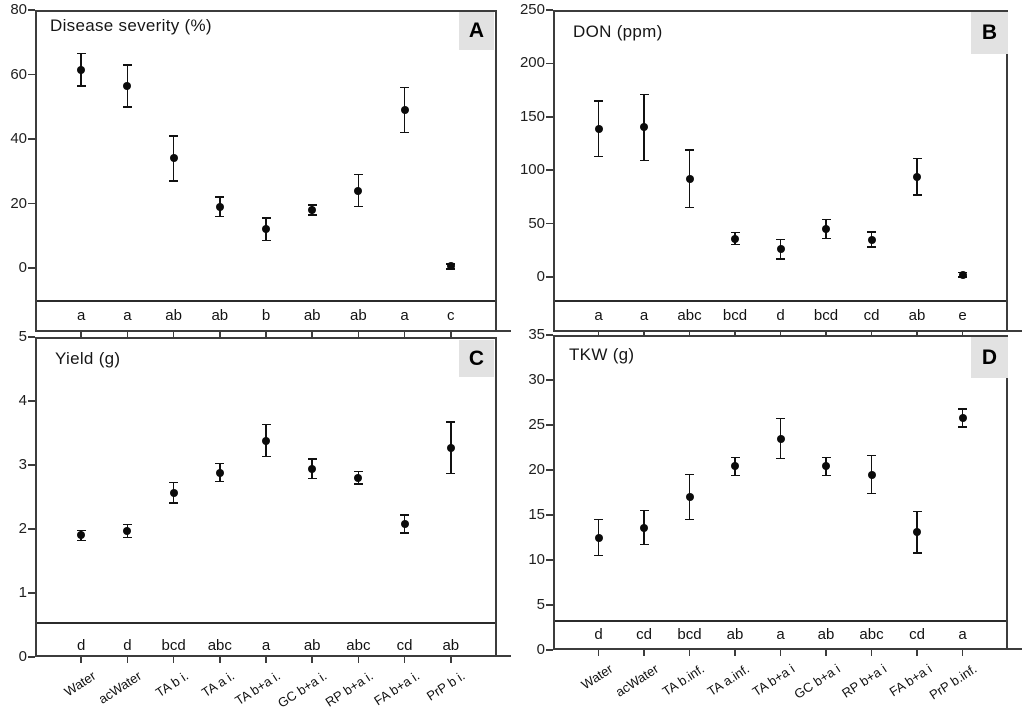 This screenshot has height=716, width=1024. Describe the element at coordinates (597, 677) in the screenshot. I see `x-category-label: Water` at that location.